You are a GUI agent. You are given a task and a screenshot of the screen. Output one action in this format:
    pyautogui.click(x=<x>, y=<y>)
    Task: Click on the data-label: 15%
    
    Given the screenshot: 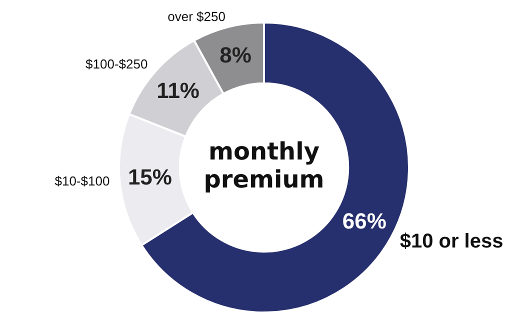 What is the action you would take?
    pyautogui.click(x=150, y=177)
    